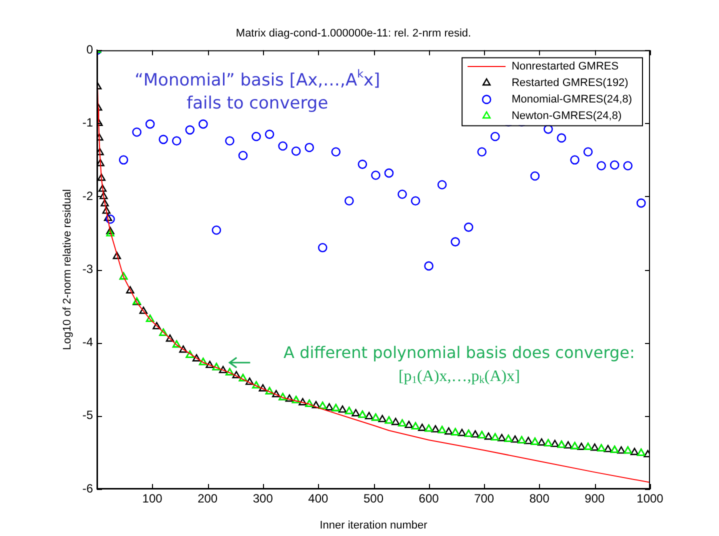 The height and width of the screenshot is (536, 719). Describe the element at coordinates (570, 82) in the screenshot. I see `legend-label: Restarted GMRES(192)` at that location.